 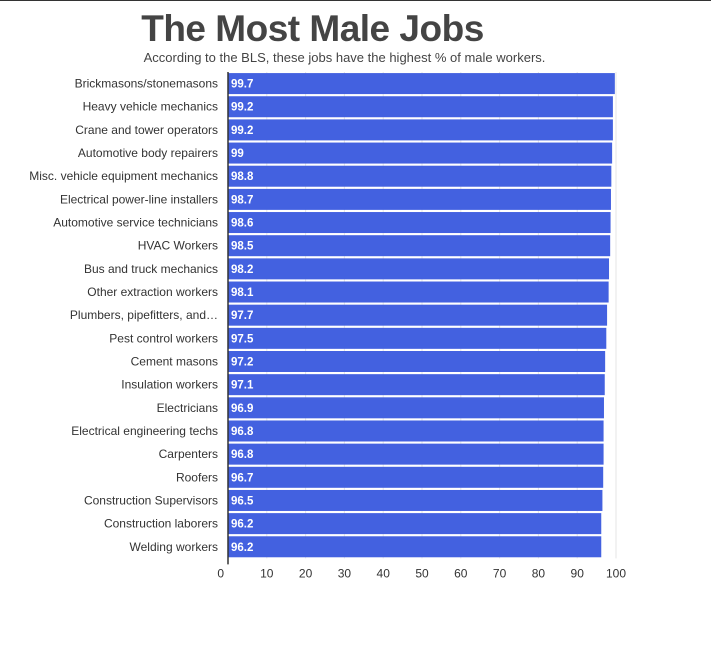 What do you see at coordinates (461, 573) in the screenshot?
I see `x-tick-label: 60` at bounding box center [461, 573].